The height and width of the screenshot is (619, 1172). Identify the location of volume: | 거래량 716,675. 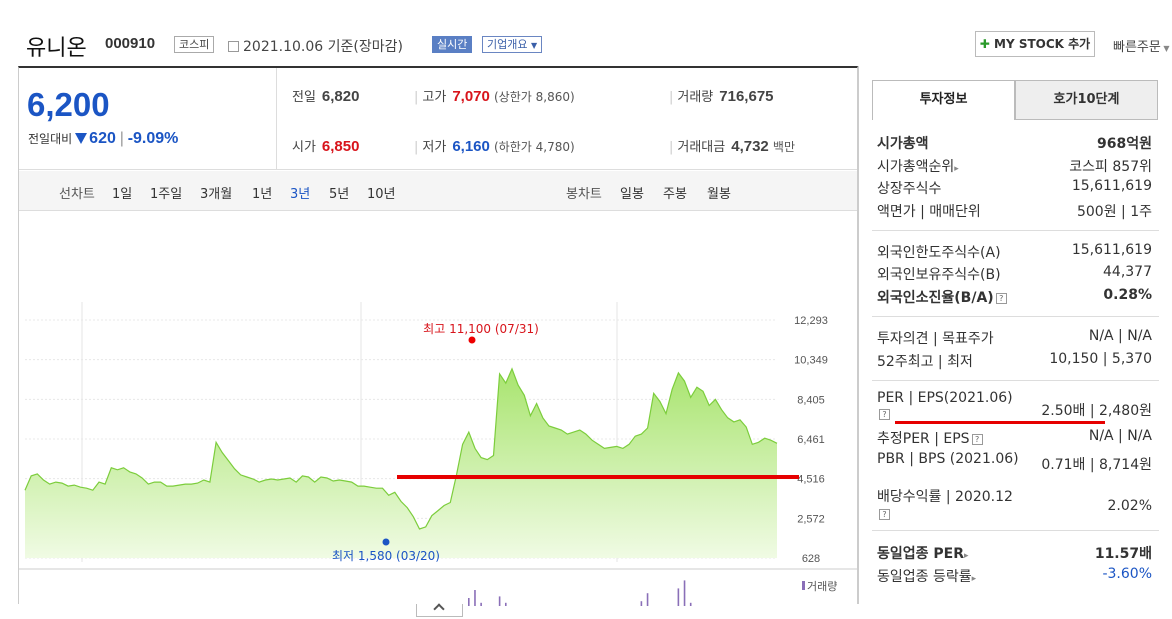
(721, 96).